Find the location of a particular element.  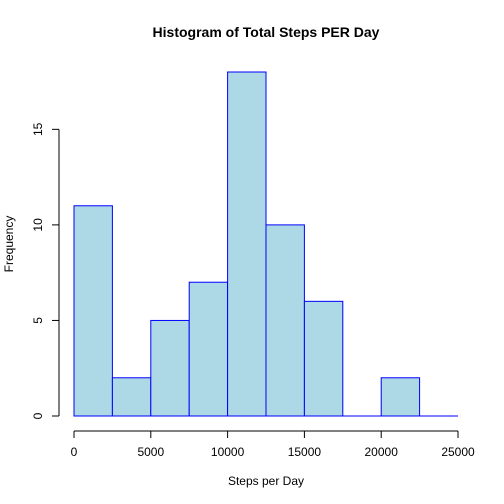

x-tick-label: 10000 is located at coordinates (228, 452).